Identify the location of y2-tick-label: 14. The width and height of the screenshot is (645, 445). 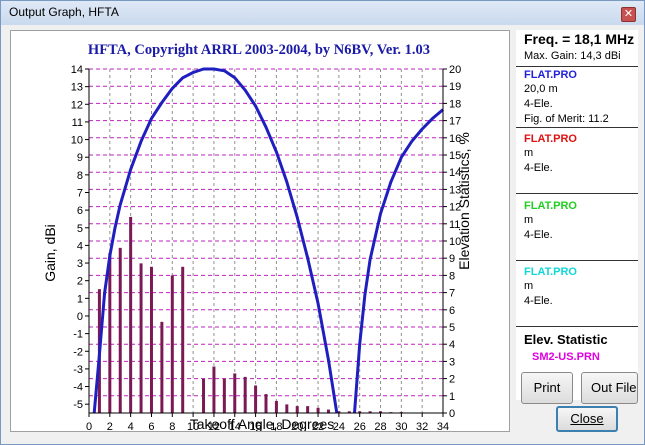
(455, 173).